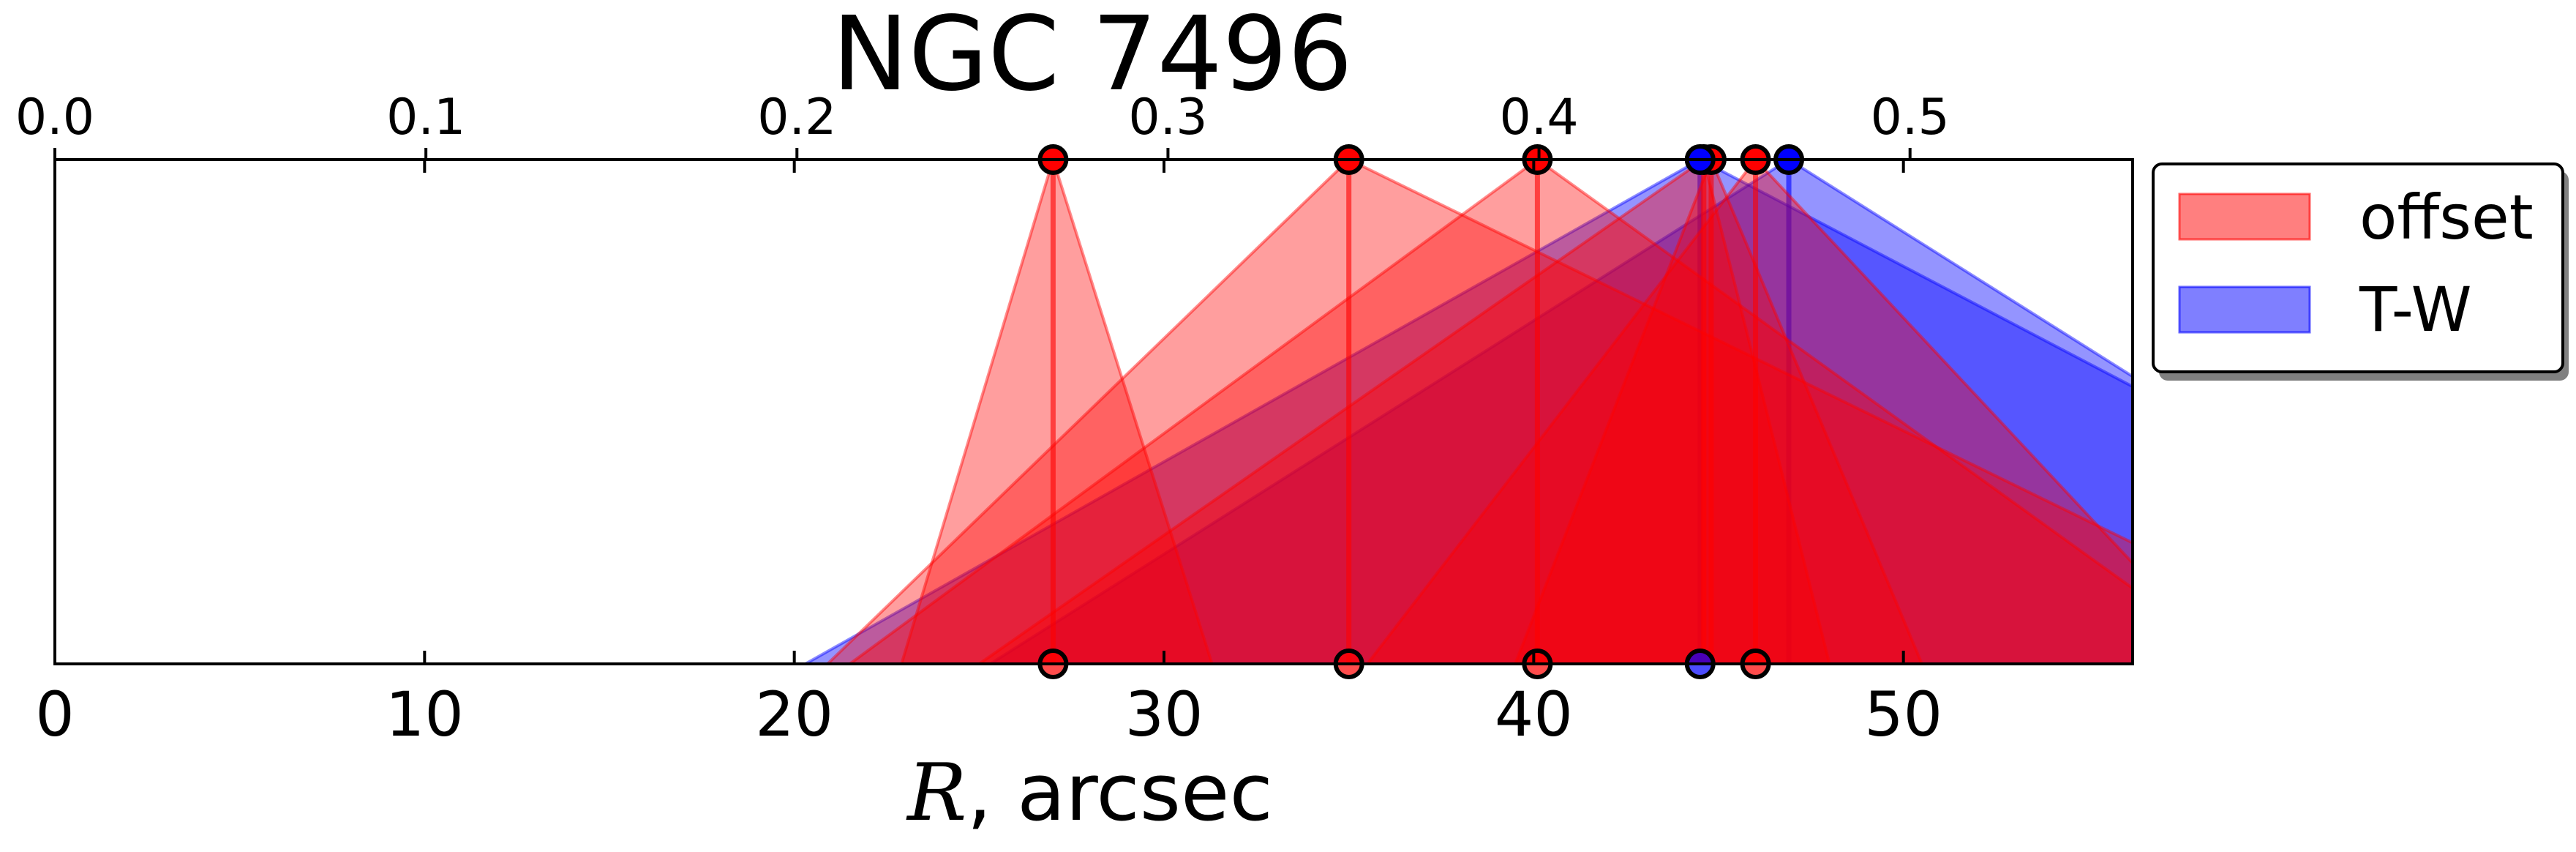  Describe the element at coordinates (1119, 793) in the screenshot. I see `x-axis-label-unit: , arcsec` at that location.